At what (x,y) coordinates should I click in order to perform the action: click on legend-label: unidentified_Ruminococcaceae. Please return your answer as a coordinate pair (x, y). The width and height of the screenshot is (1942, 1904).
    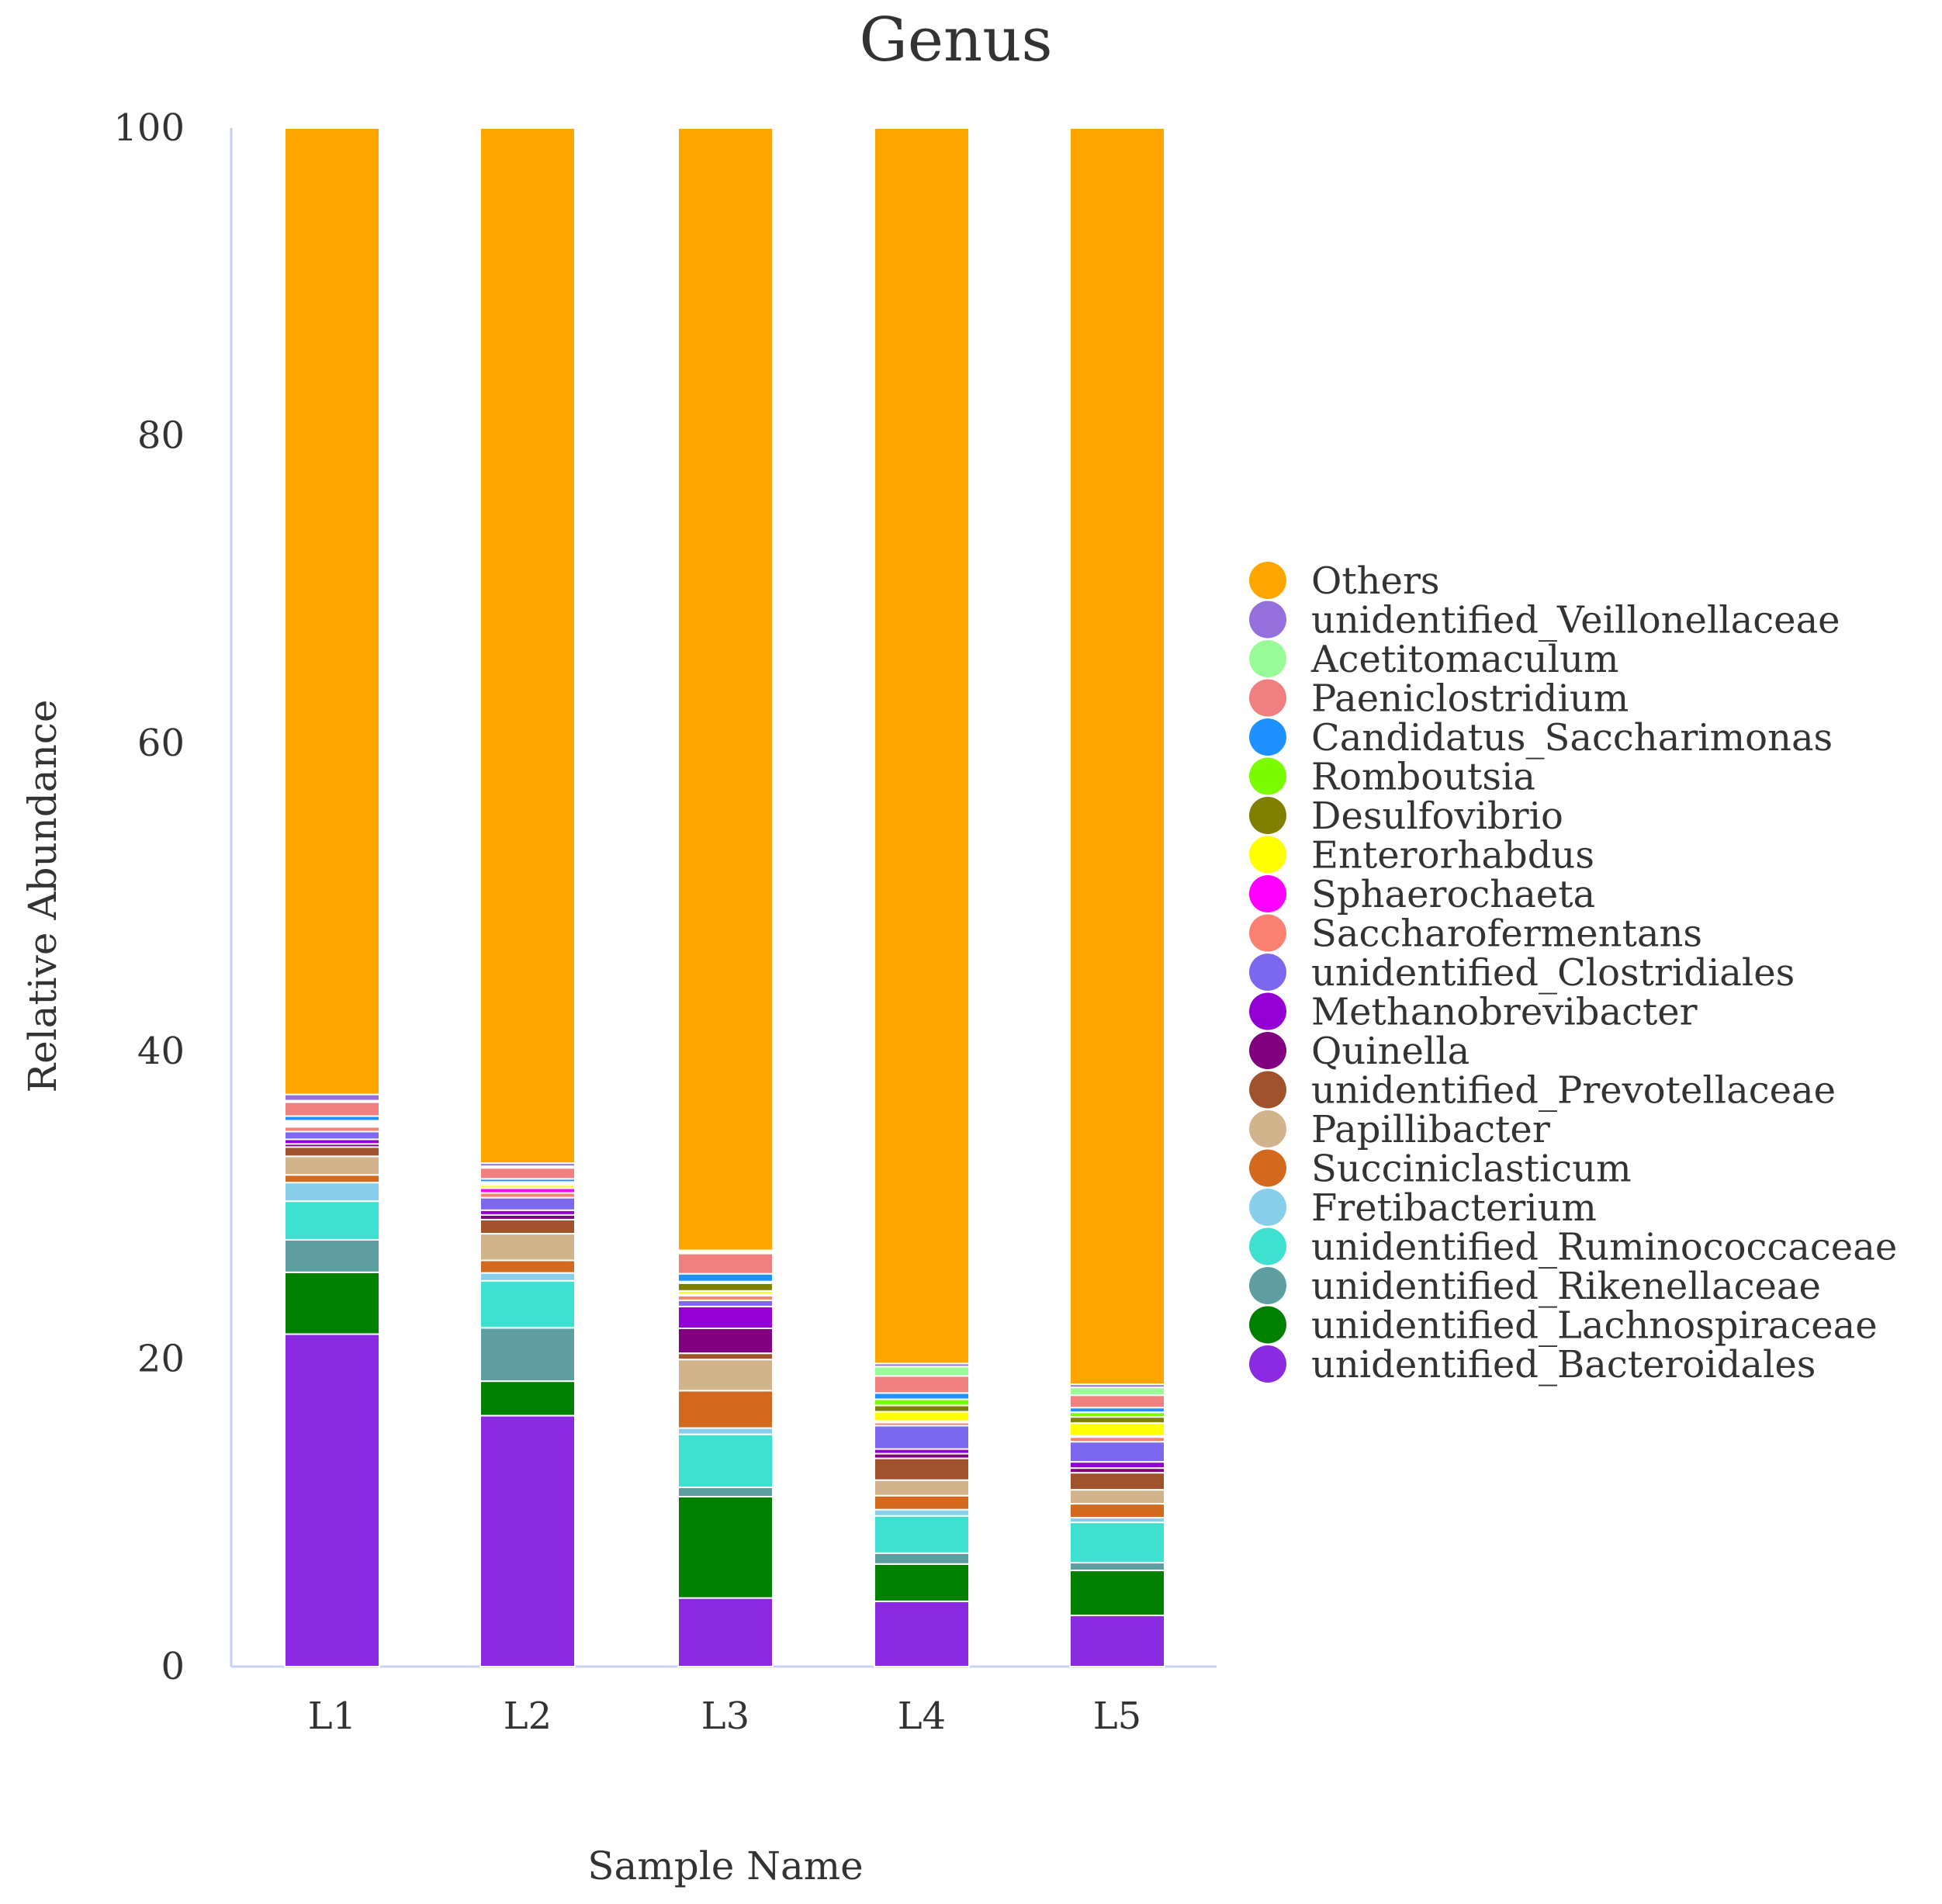
    Looking at the image, I should click on (1604, 1248).